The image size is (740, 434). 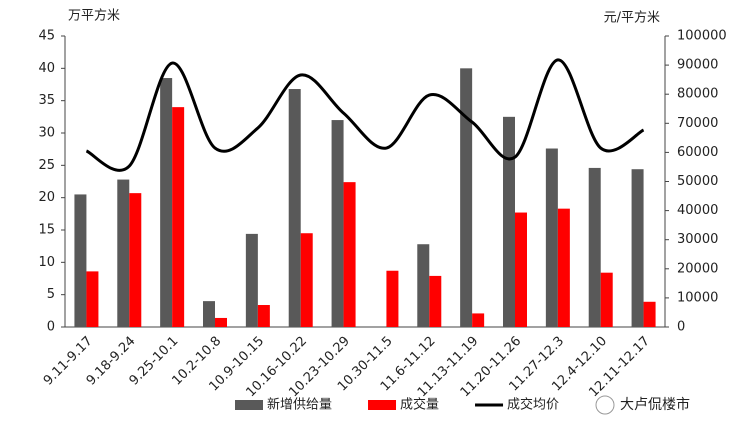 I want to click on y2-tick-label: 80000, so click(x=697, y=94).